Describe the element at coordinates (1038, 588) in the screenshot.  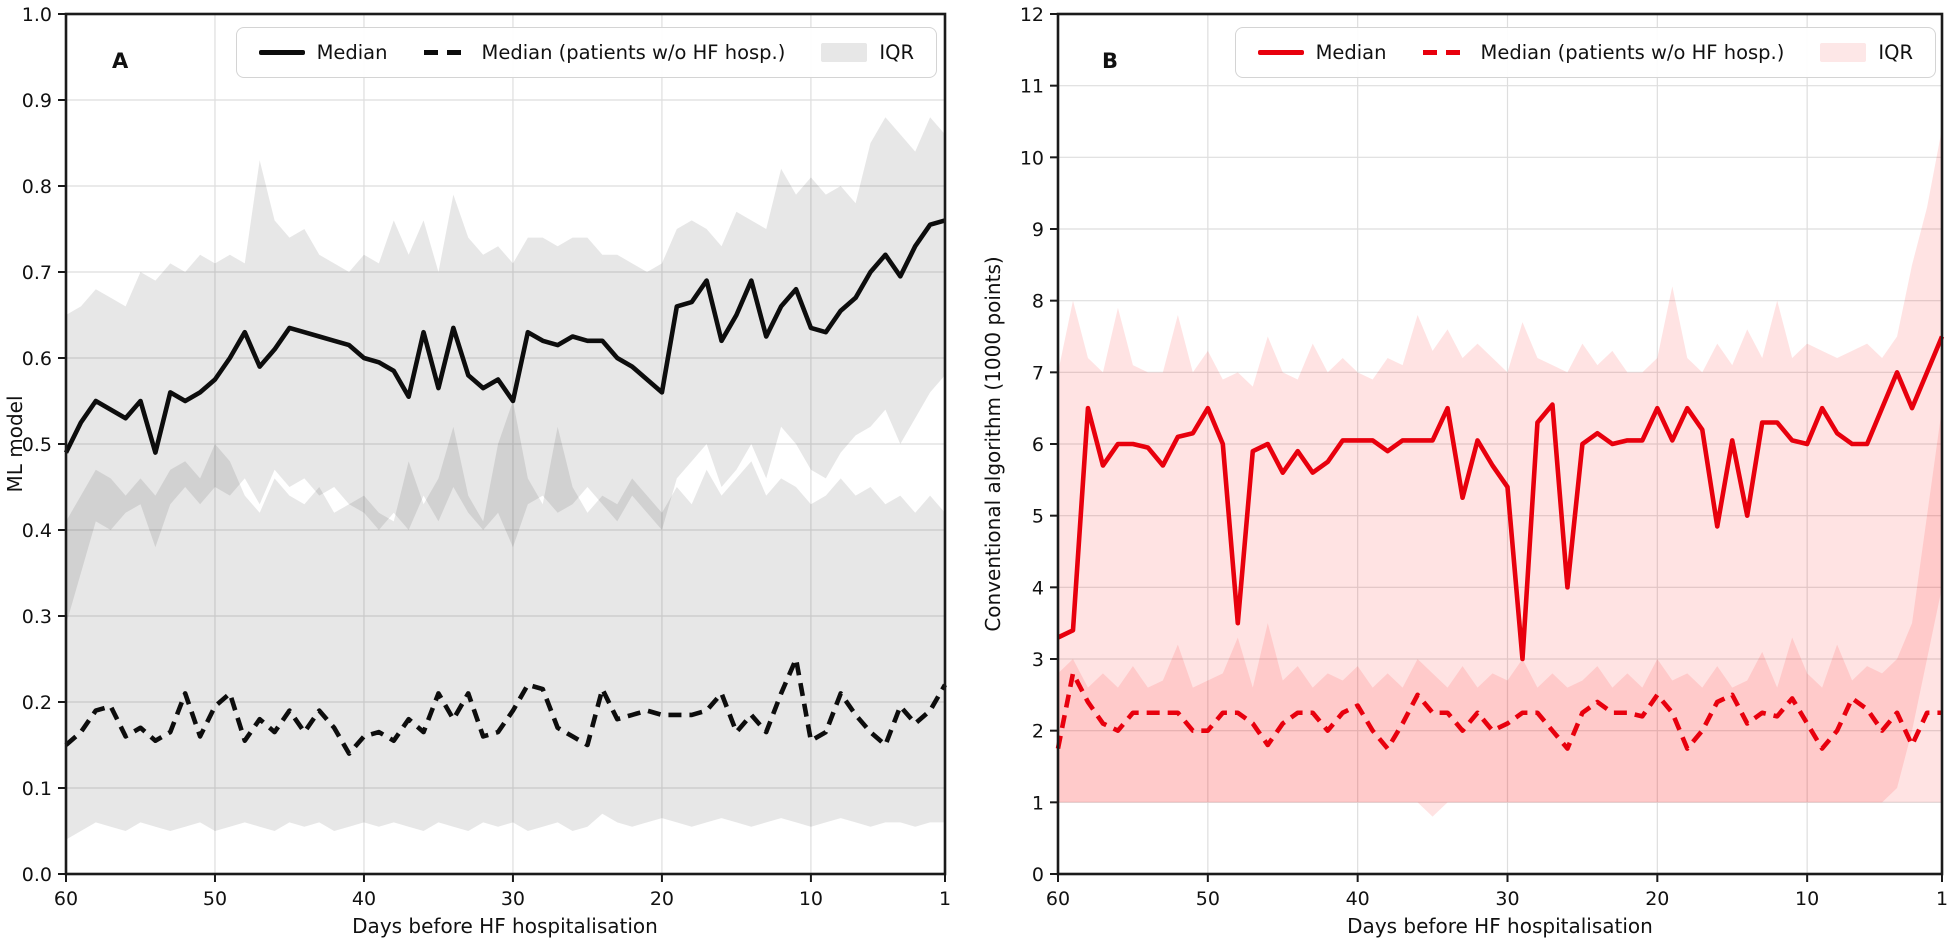
I see `y-tick-label: 4` at that location.